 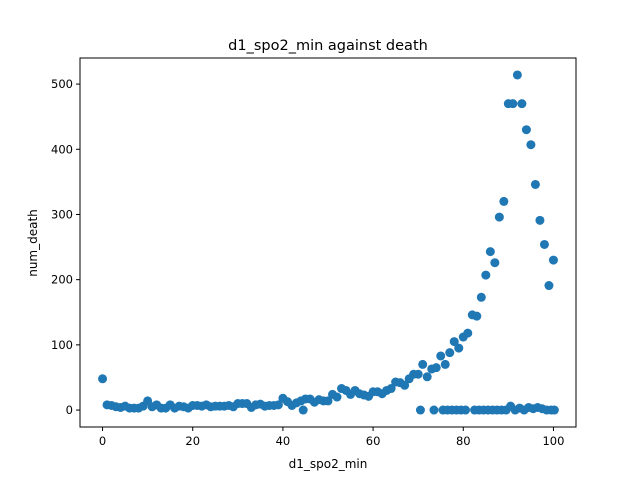 I want to click on y-tick-label: 100, so click(x=62, y=345).